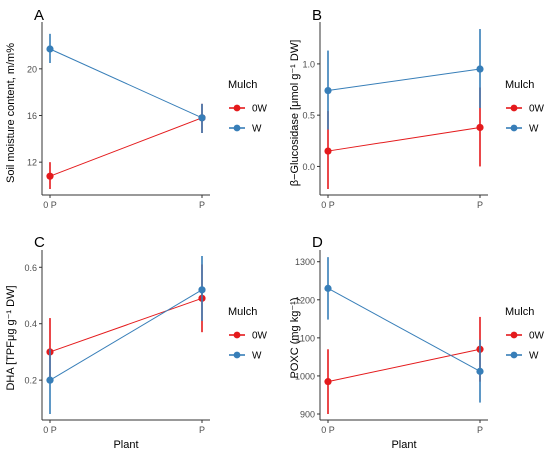 The height and width of the screenshot is (458, 550). I want to click on panel-label: A, so click(39, 15).